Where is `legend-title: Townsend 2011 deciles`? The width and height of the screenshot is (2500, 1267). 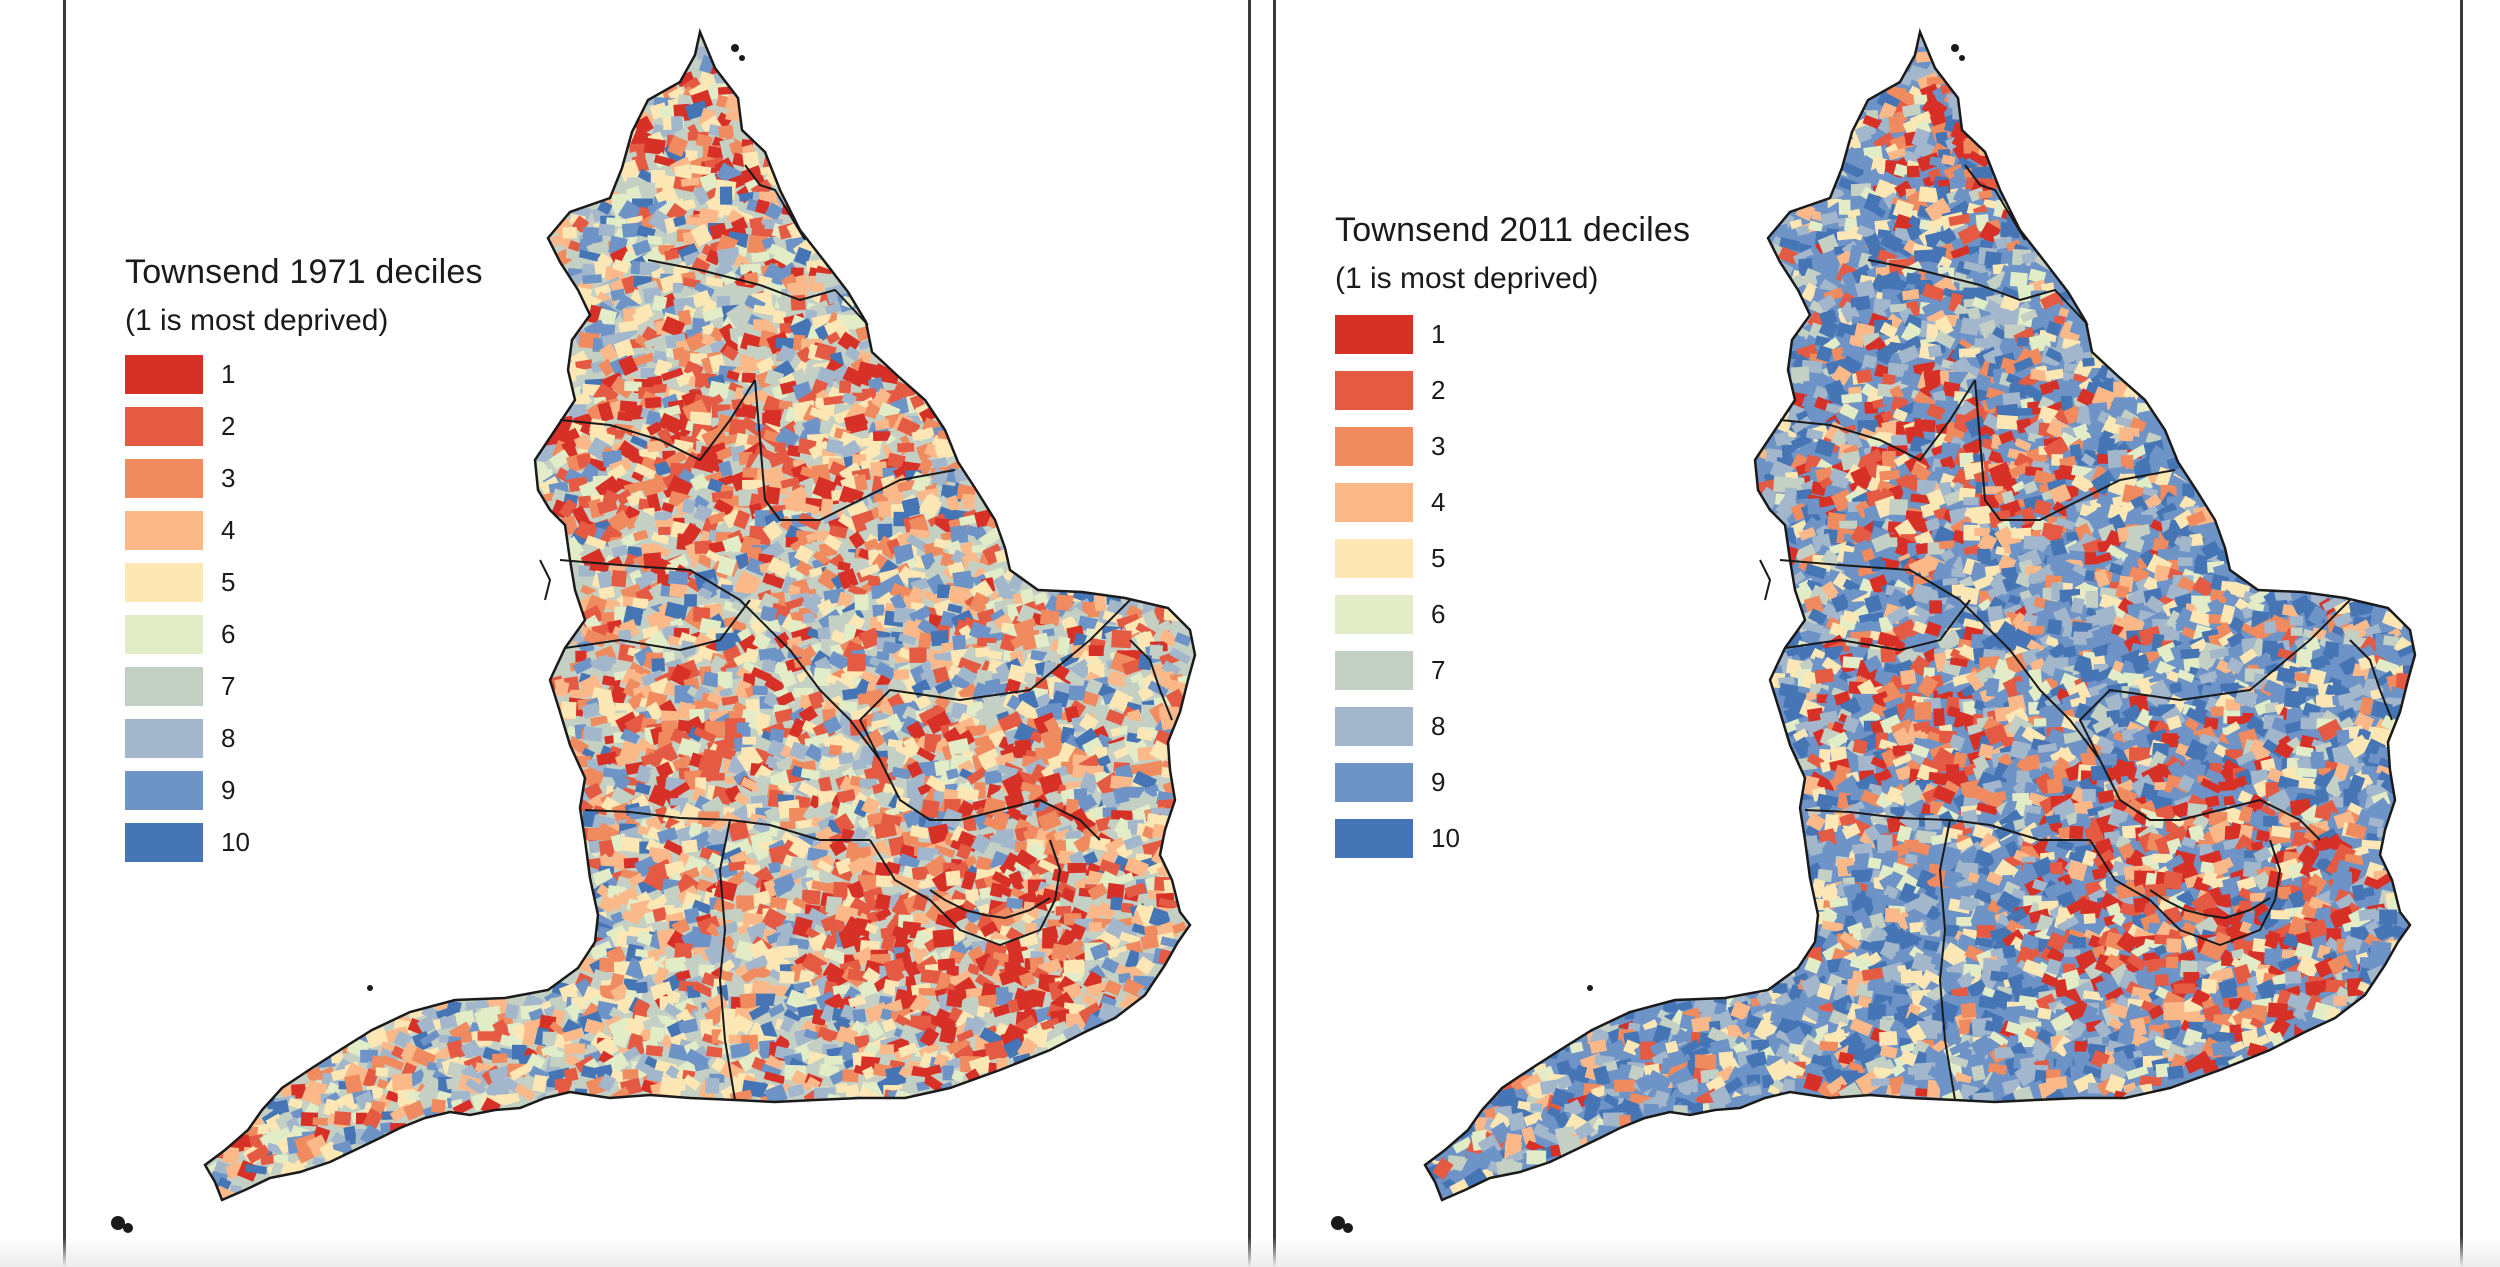 legend-title: Townsend 2011 deciles is located at coordinates (1513, 230).